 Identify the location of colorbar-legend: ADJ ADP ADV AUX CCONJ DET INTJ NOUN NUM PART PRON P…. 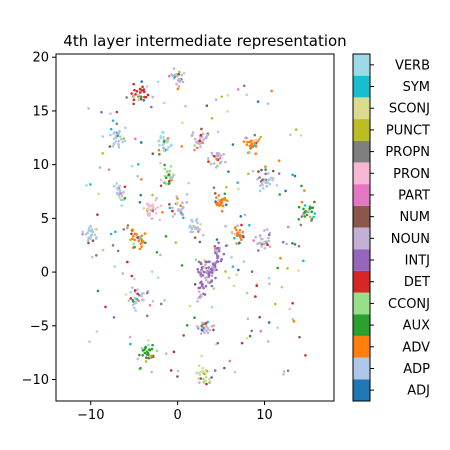
(391, 227).